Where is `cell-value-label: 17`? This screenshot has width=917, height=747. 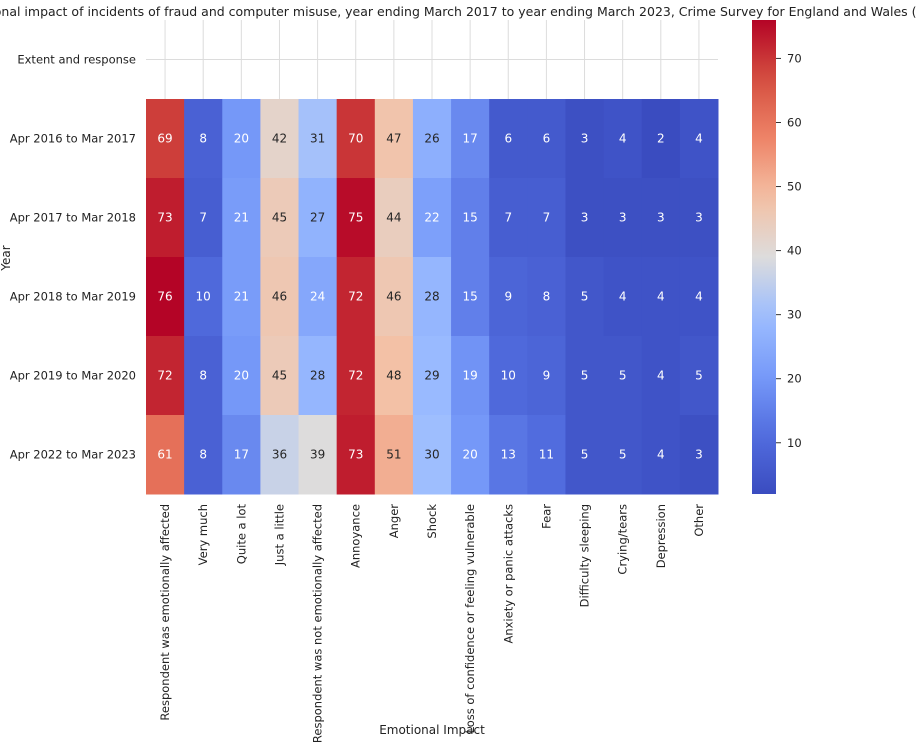
cell-value-label: 17 is located at coordinates (469, 139).